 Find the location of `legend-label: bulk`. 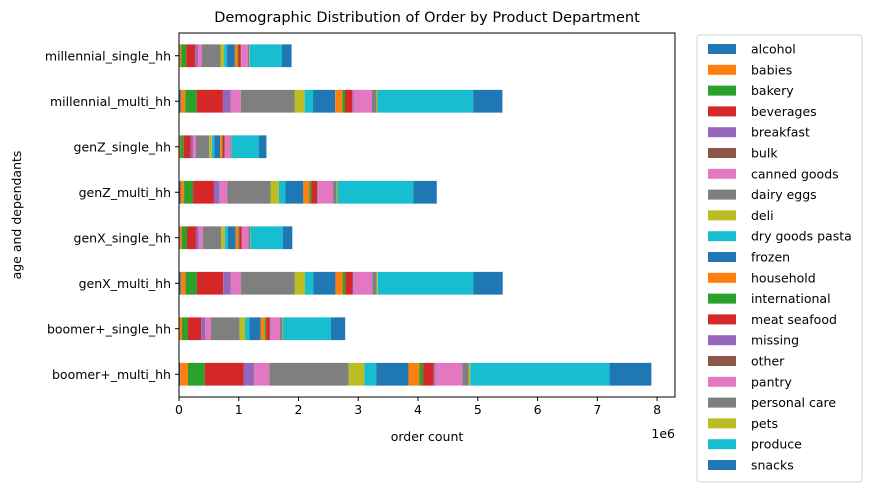

legend-label: bulk is located at coordinates (764, 153).